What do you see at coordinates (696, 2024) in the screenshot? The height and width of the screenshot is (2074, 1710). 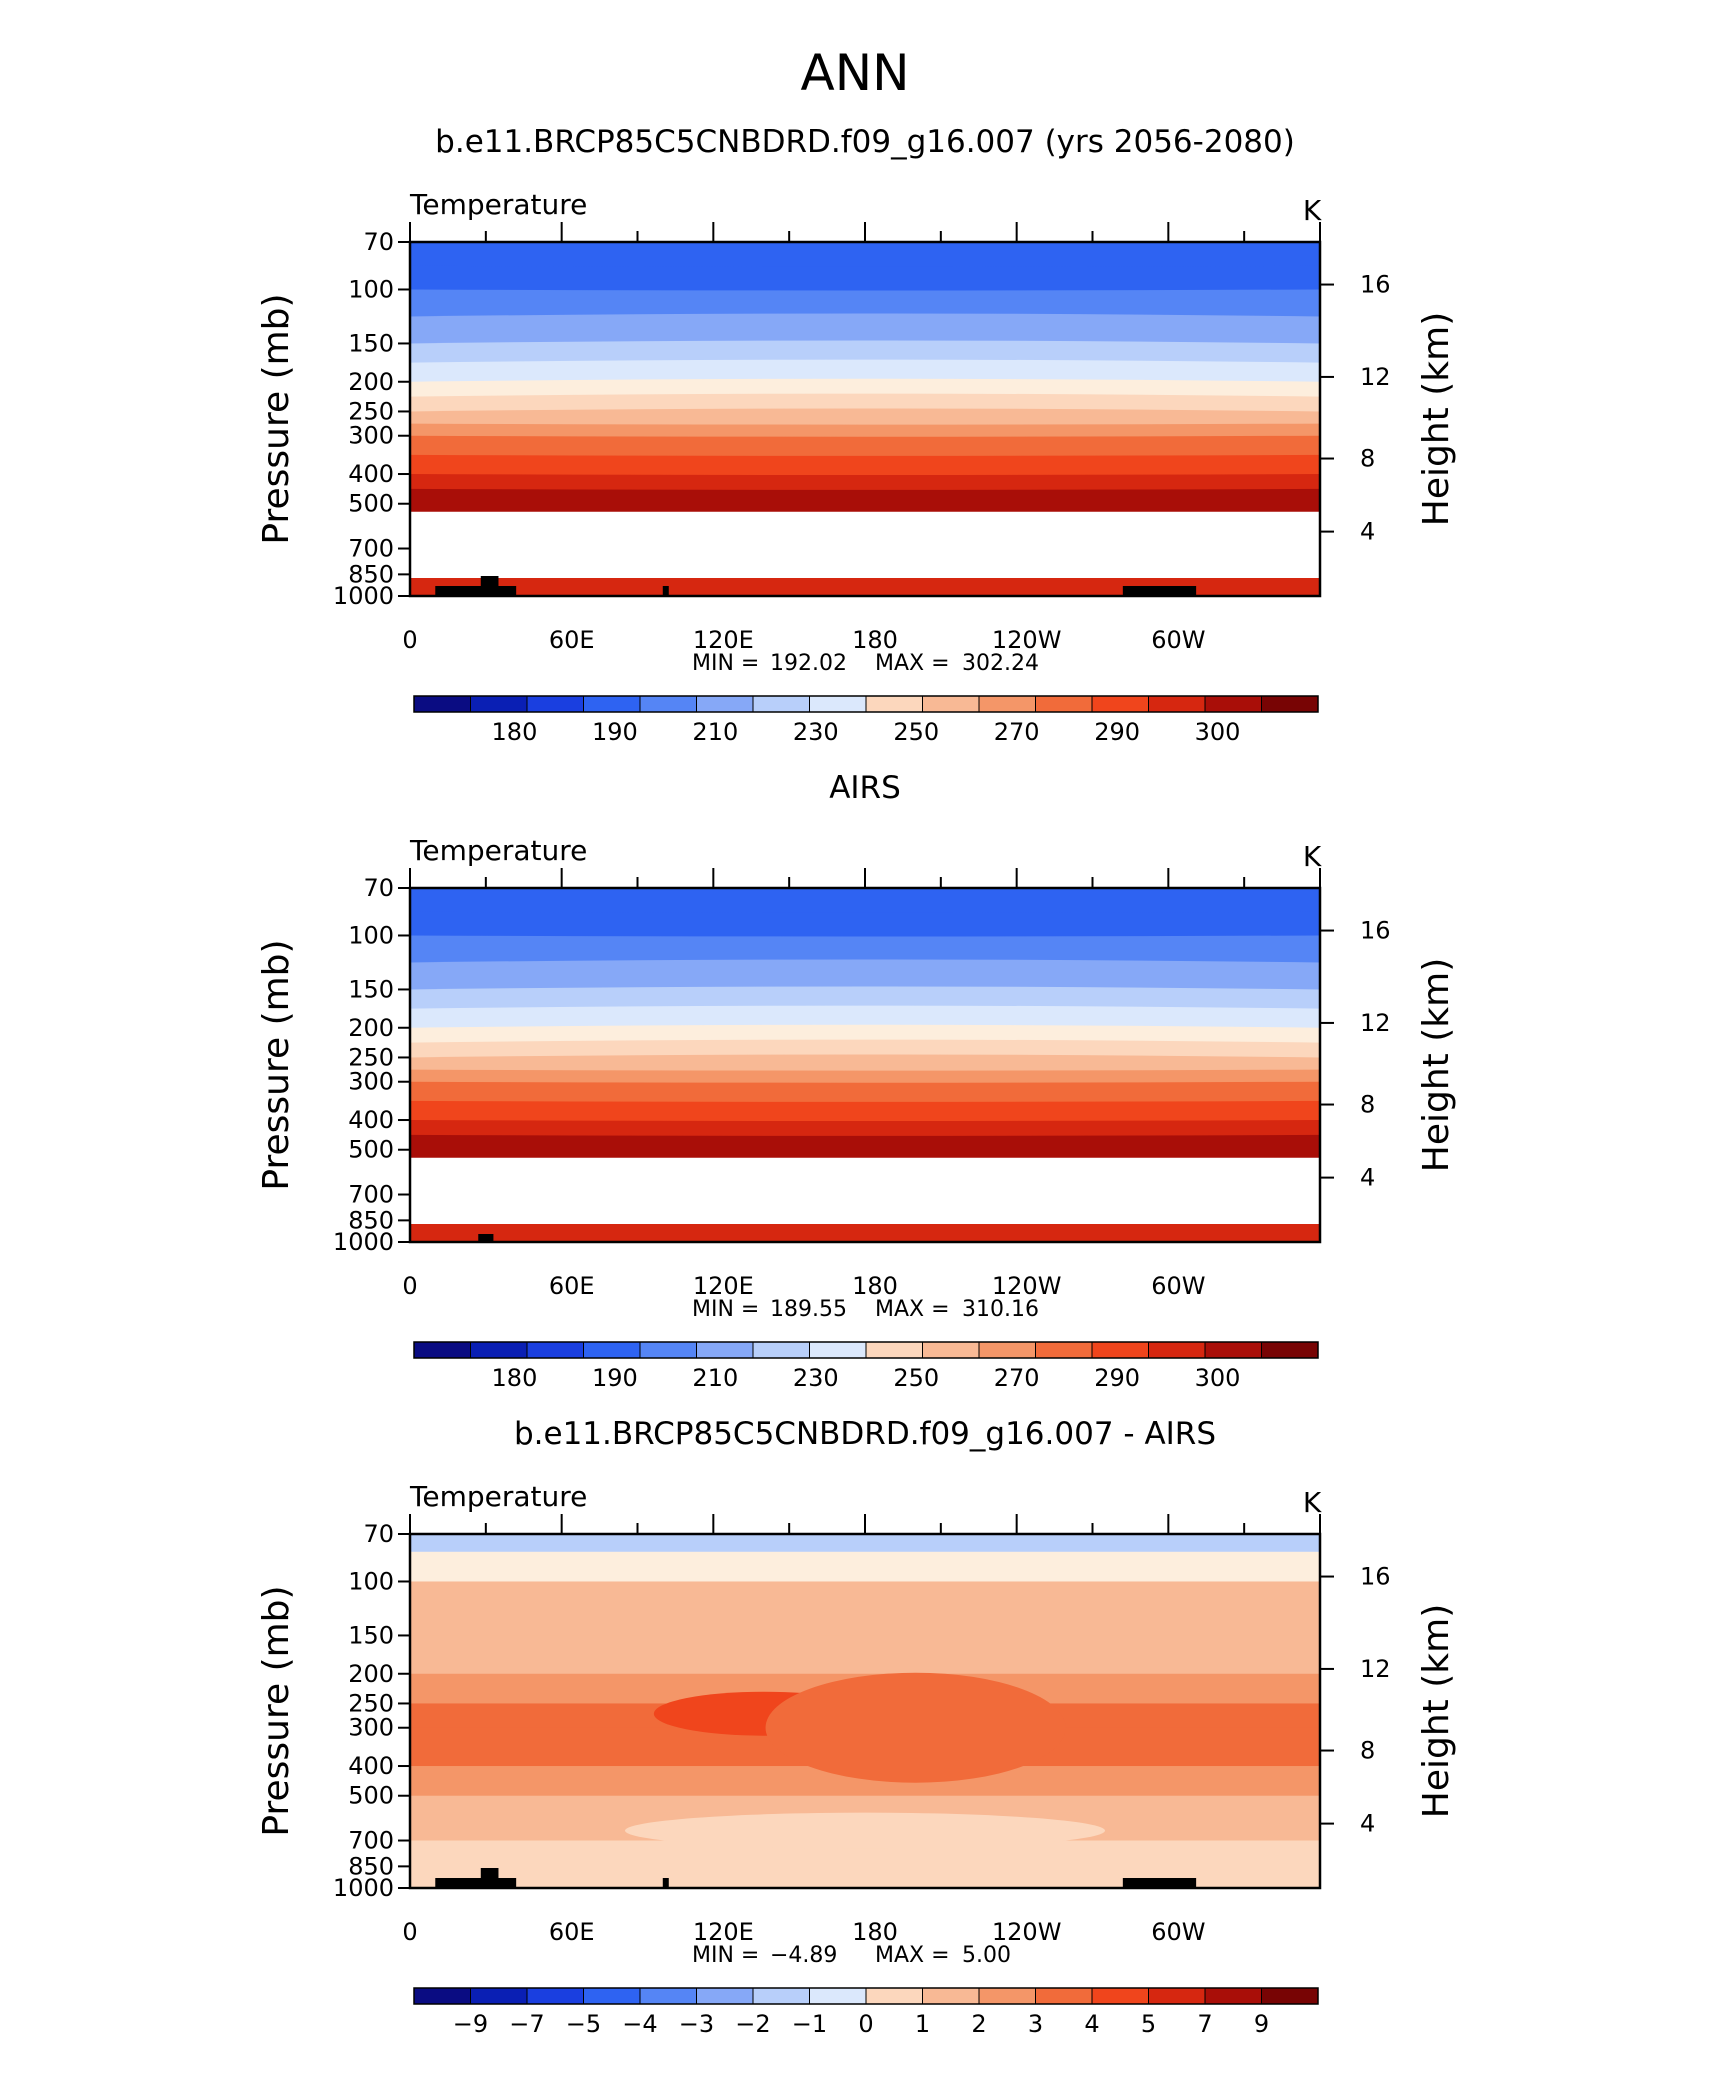 I see `colorbar-label: −3` at bounding box center [696, 2024].